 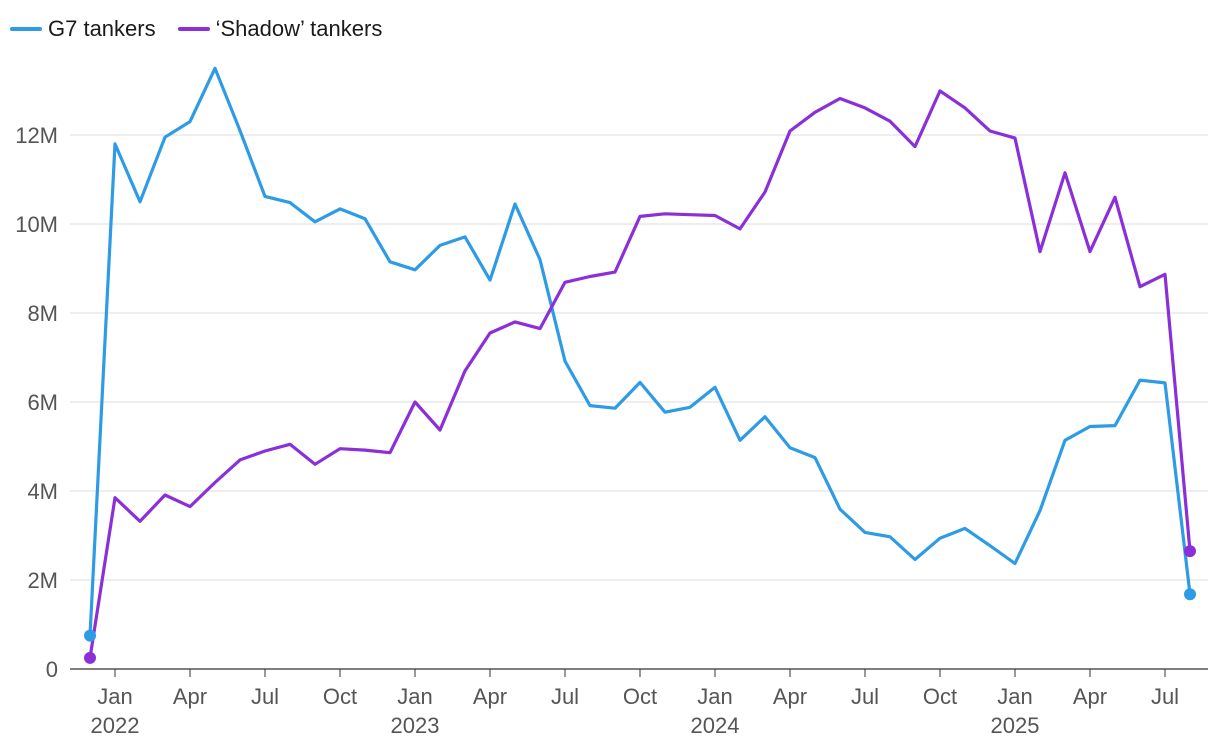 I want to click on g7-start-point, so click(x=90, y=635).